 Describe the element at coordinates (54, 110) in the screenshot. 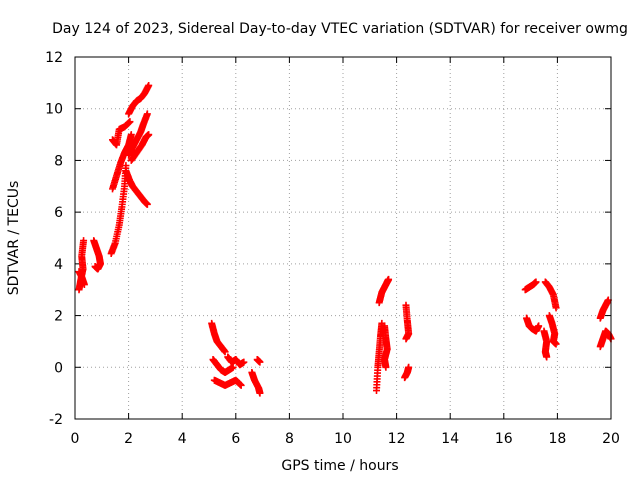

I see `y-tick-label: 10` at that location.